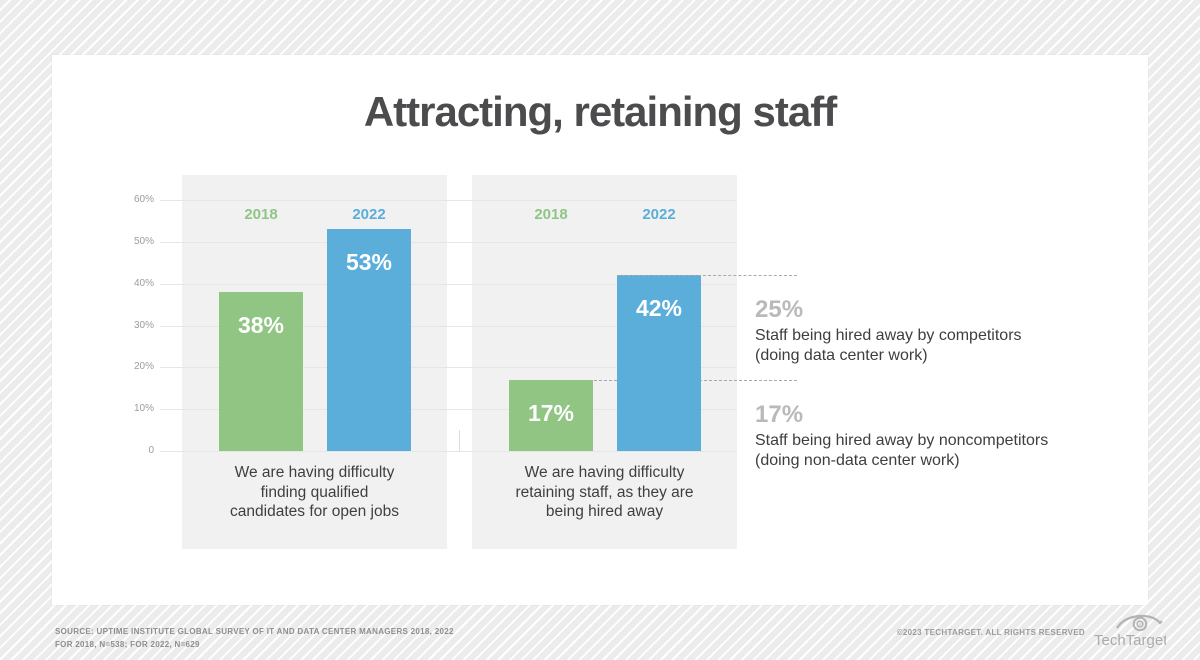 This screenshot has height=660, width=1200. Describe the element at coordinates (888, 335) in the screenshot. I see `annotation-text: Staff being hired away by competitors` at that location.